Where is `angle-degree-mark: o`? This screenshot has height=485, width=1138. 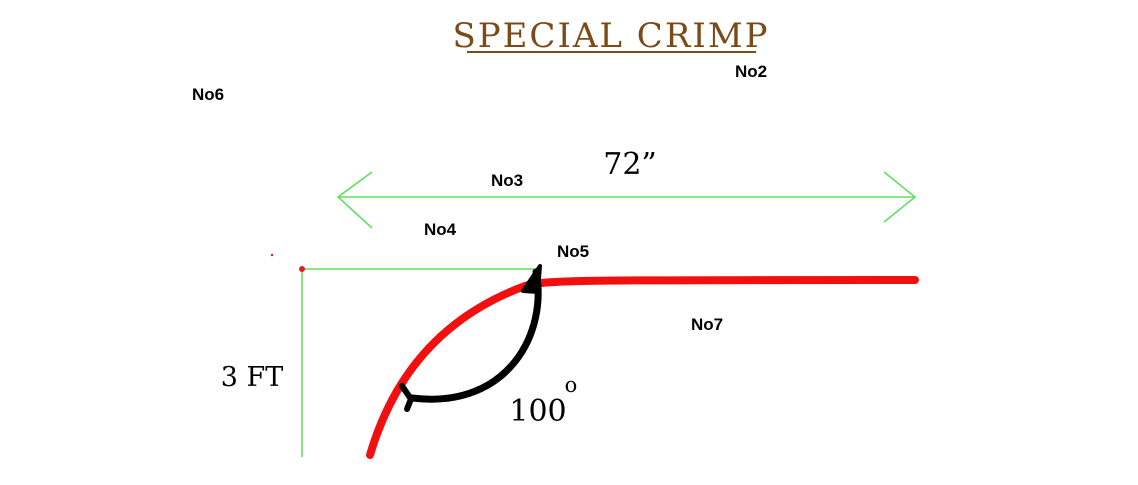 angle-degree-mark: o is located at coordinates (571, 385).